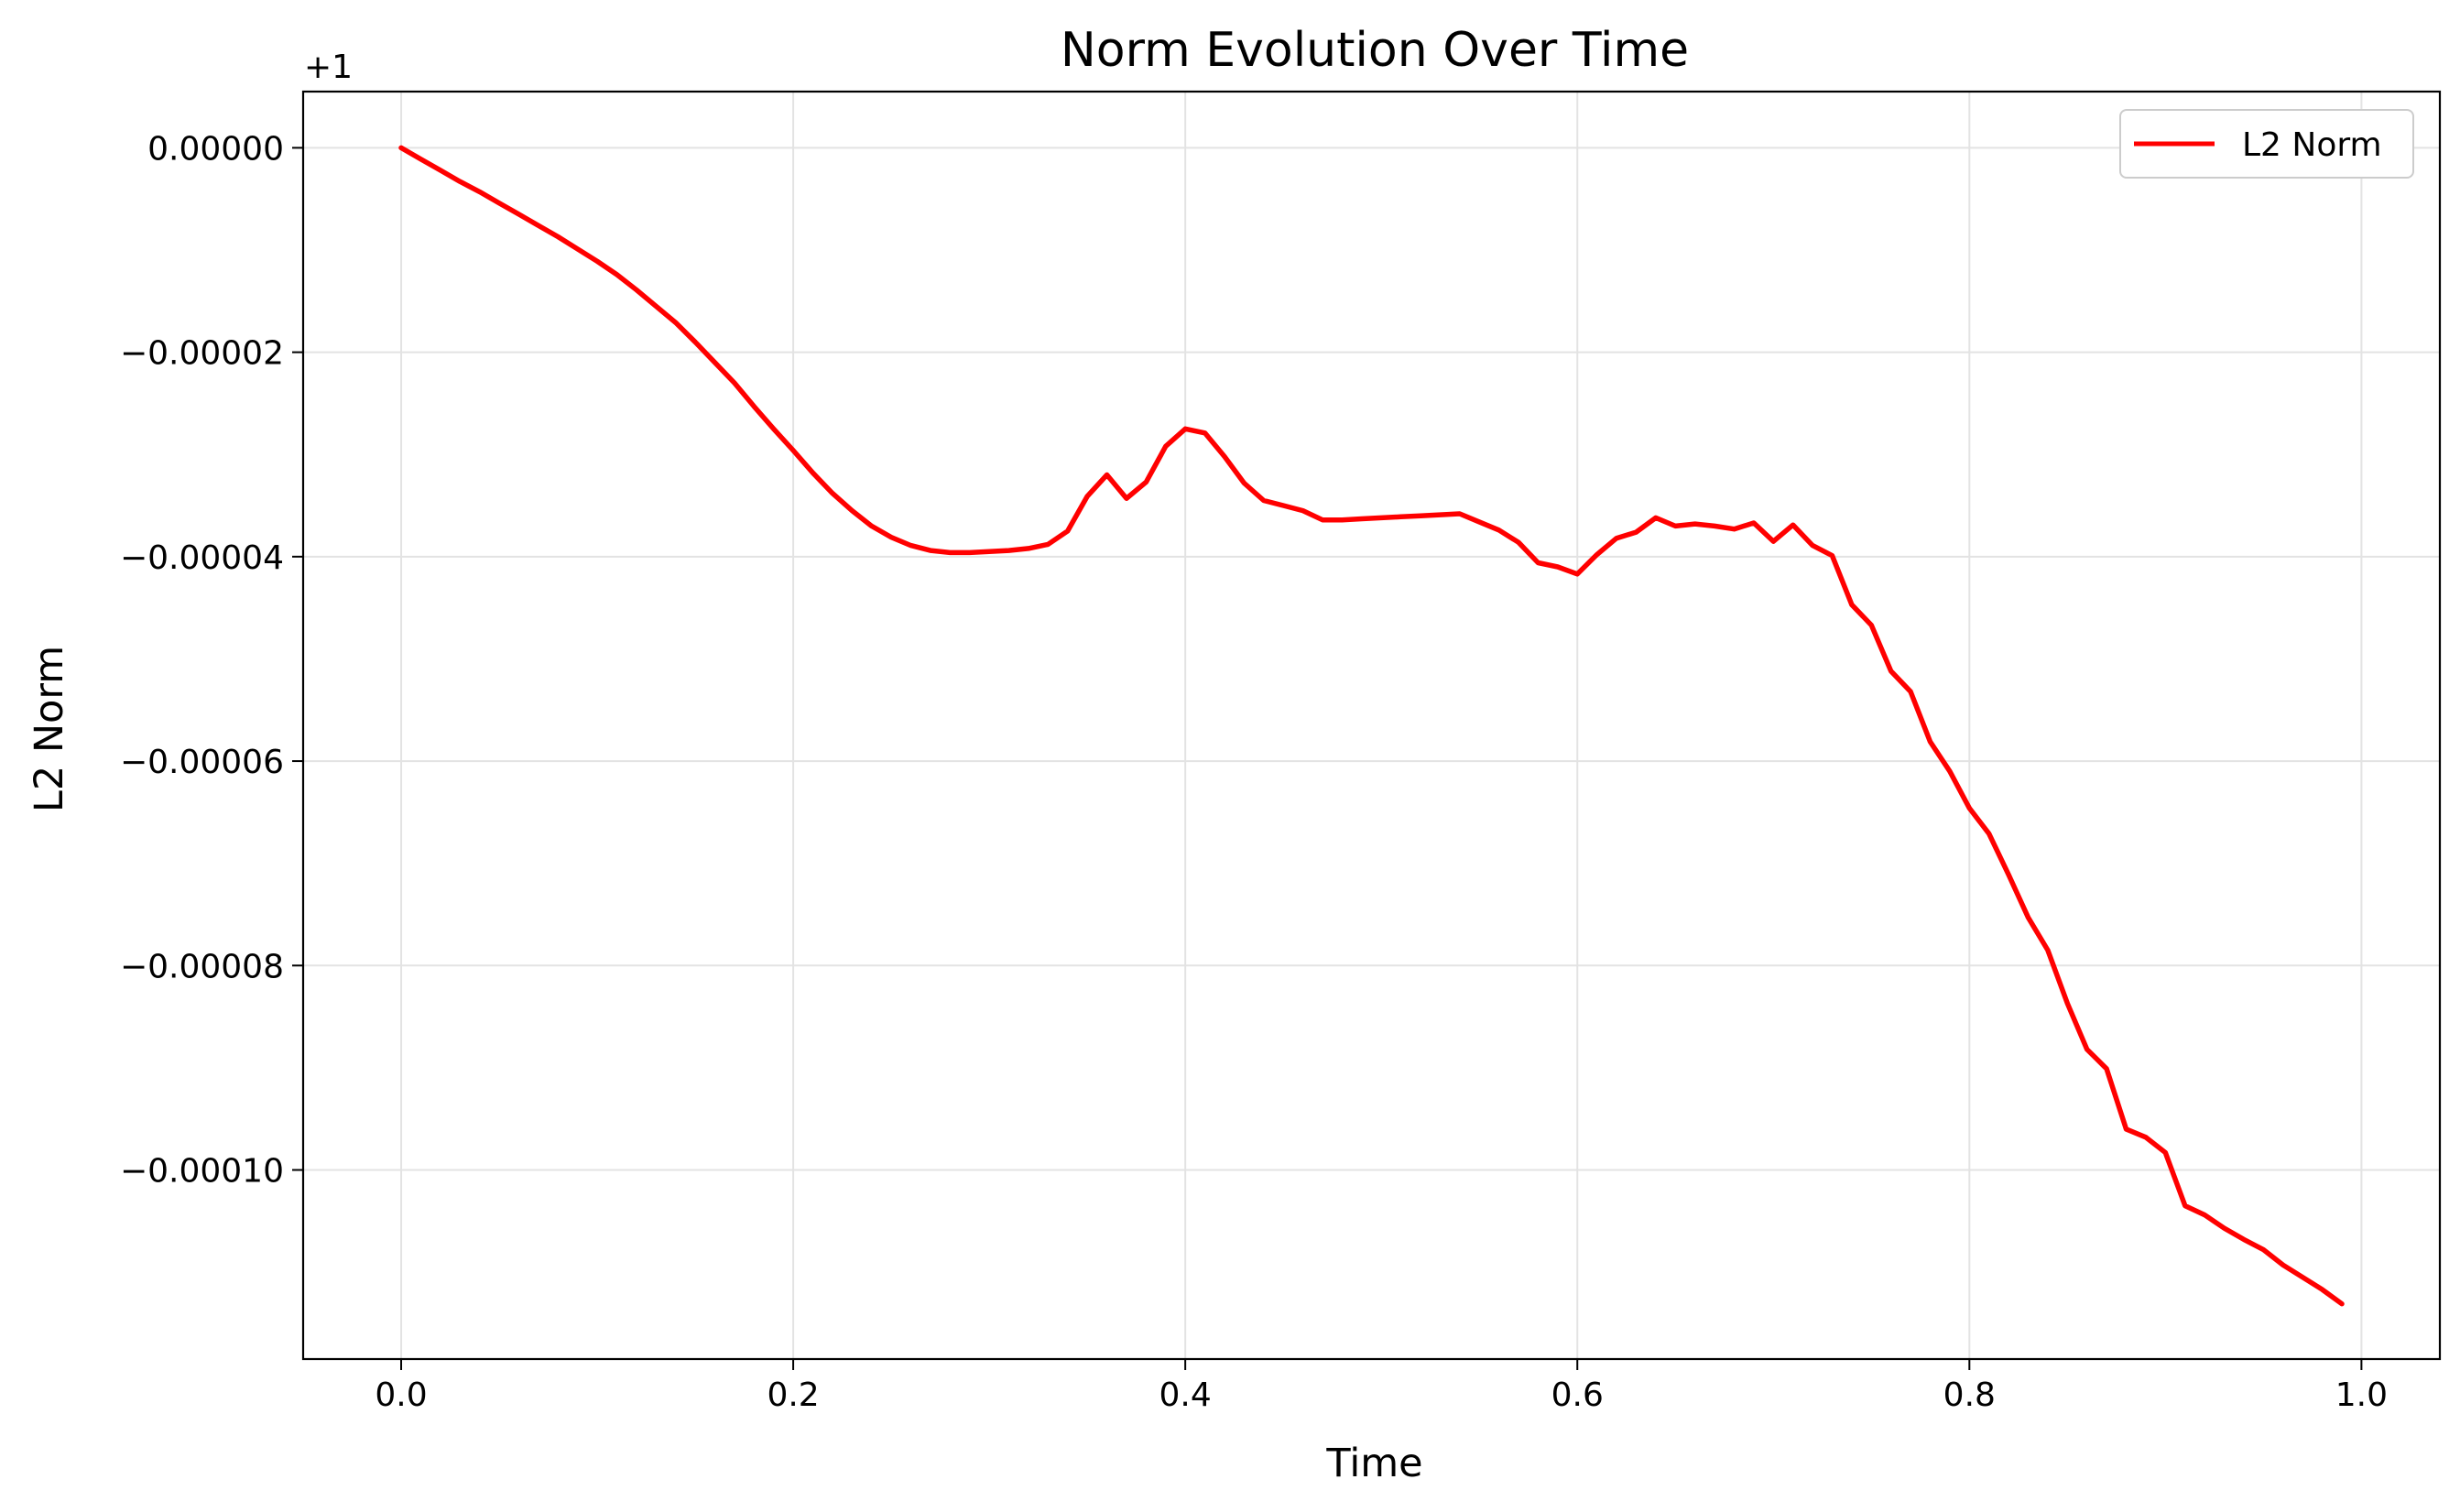  I want to click on x-axis: 0.0 0.2 0.4 0.6 0.8 1.0, so click(1381, 1386).